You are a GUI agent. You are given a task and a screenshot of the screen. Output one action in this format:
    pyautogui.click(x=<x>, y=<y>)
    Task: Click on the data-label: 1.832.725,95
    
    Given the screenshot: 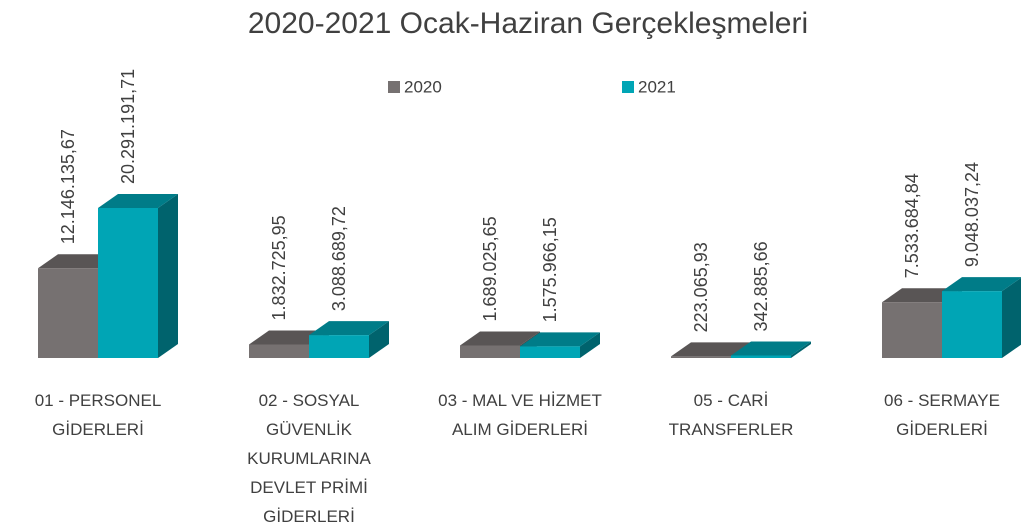 What is the action you would take?
    pyautogui.click(x=279, y=267)
    